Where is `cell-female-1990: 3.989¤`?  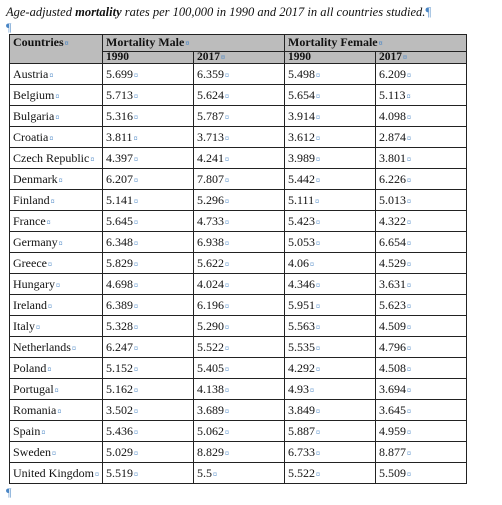 cell-female-1990: 3.989¤ is located at coordinates (330, 158).